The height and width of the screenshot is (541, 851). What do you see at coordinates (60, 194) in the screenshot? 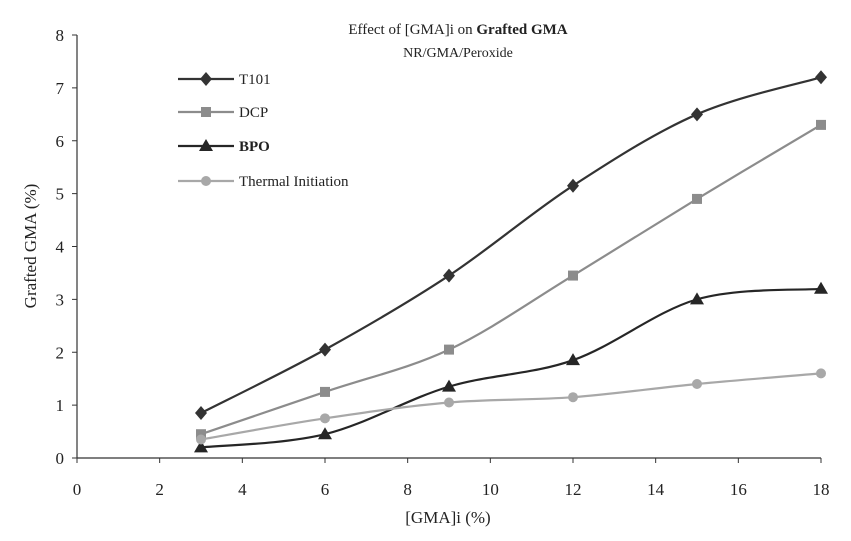
I see `y-tick-label: 5` at bounding box center [60, 194].